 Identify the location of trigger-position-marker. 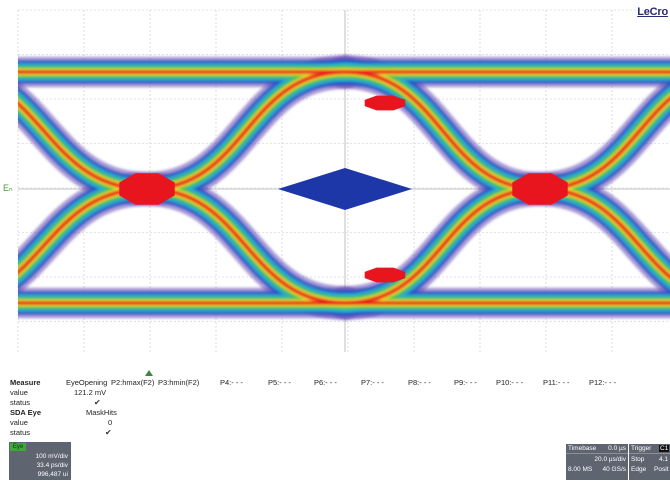
(149, 373).